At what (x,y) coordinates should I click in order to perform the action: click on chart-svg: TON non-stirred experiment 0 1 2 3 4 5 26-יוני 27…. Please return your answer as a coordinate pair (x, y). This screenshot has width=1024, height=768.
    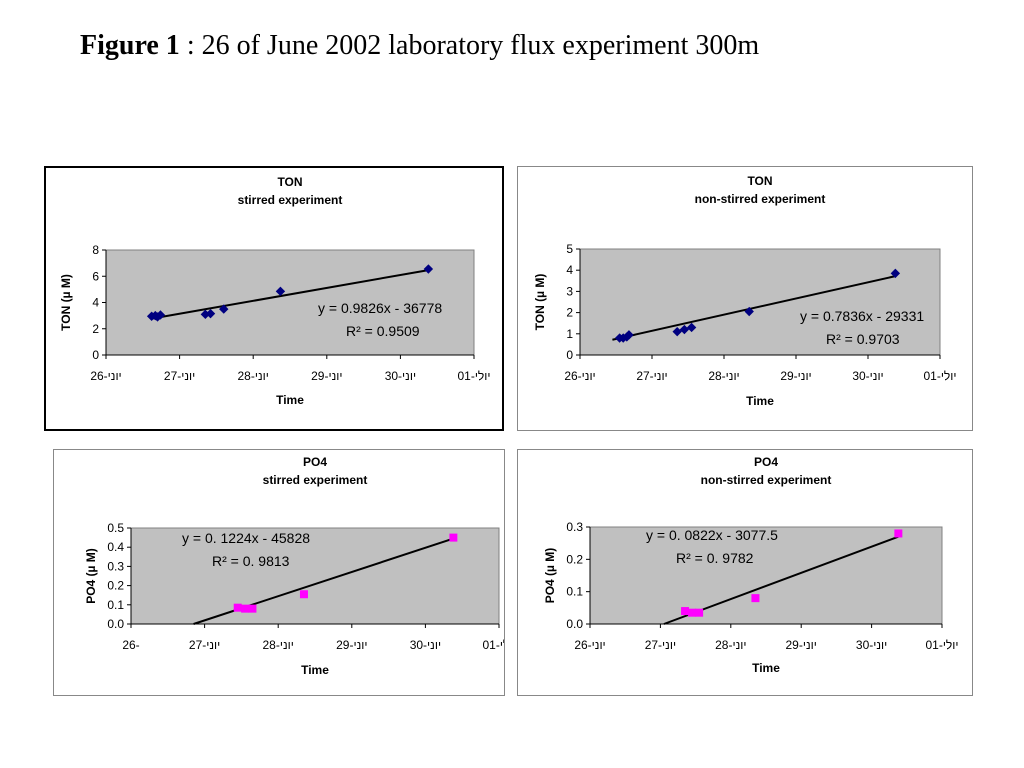
    Looking at the image, I should click on (745, 291).